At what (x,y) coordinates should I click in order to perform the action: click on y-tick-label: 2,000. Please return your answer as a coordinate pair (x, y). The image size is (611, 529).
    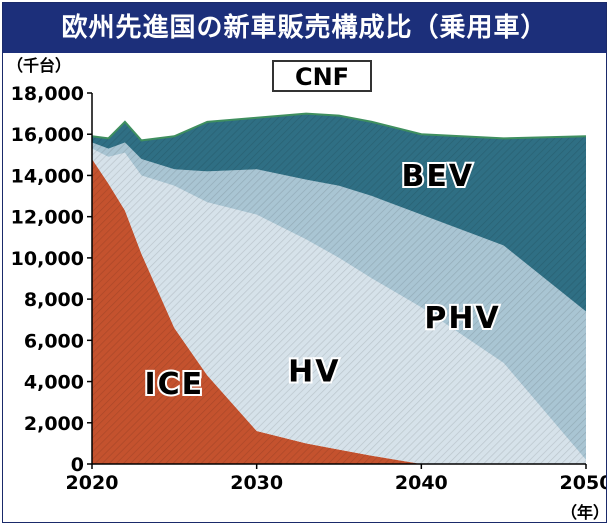
    Looking at the image, I should click on (54, 424).